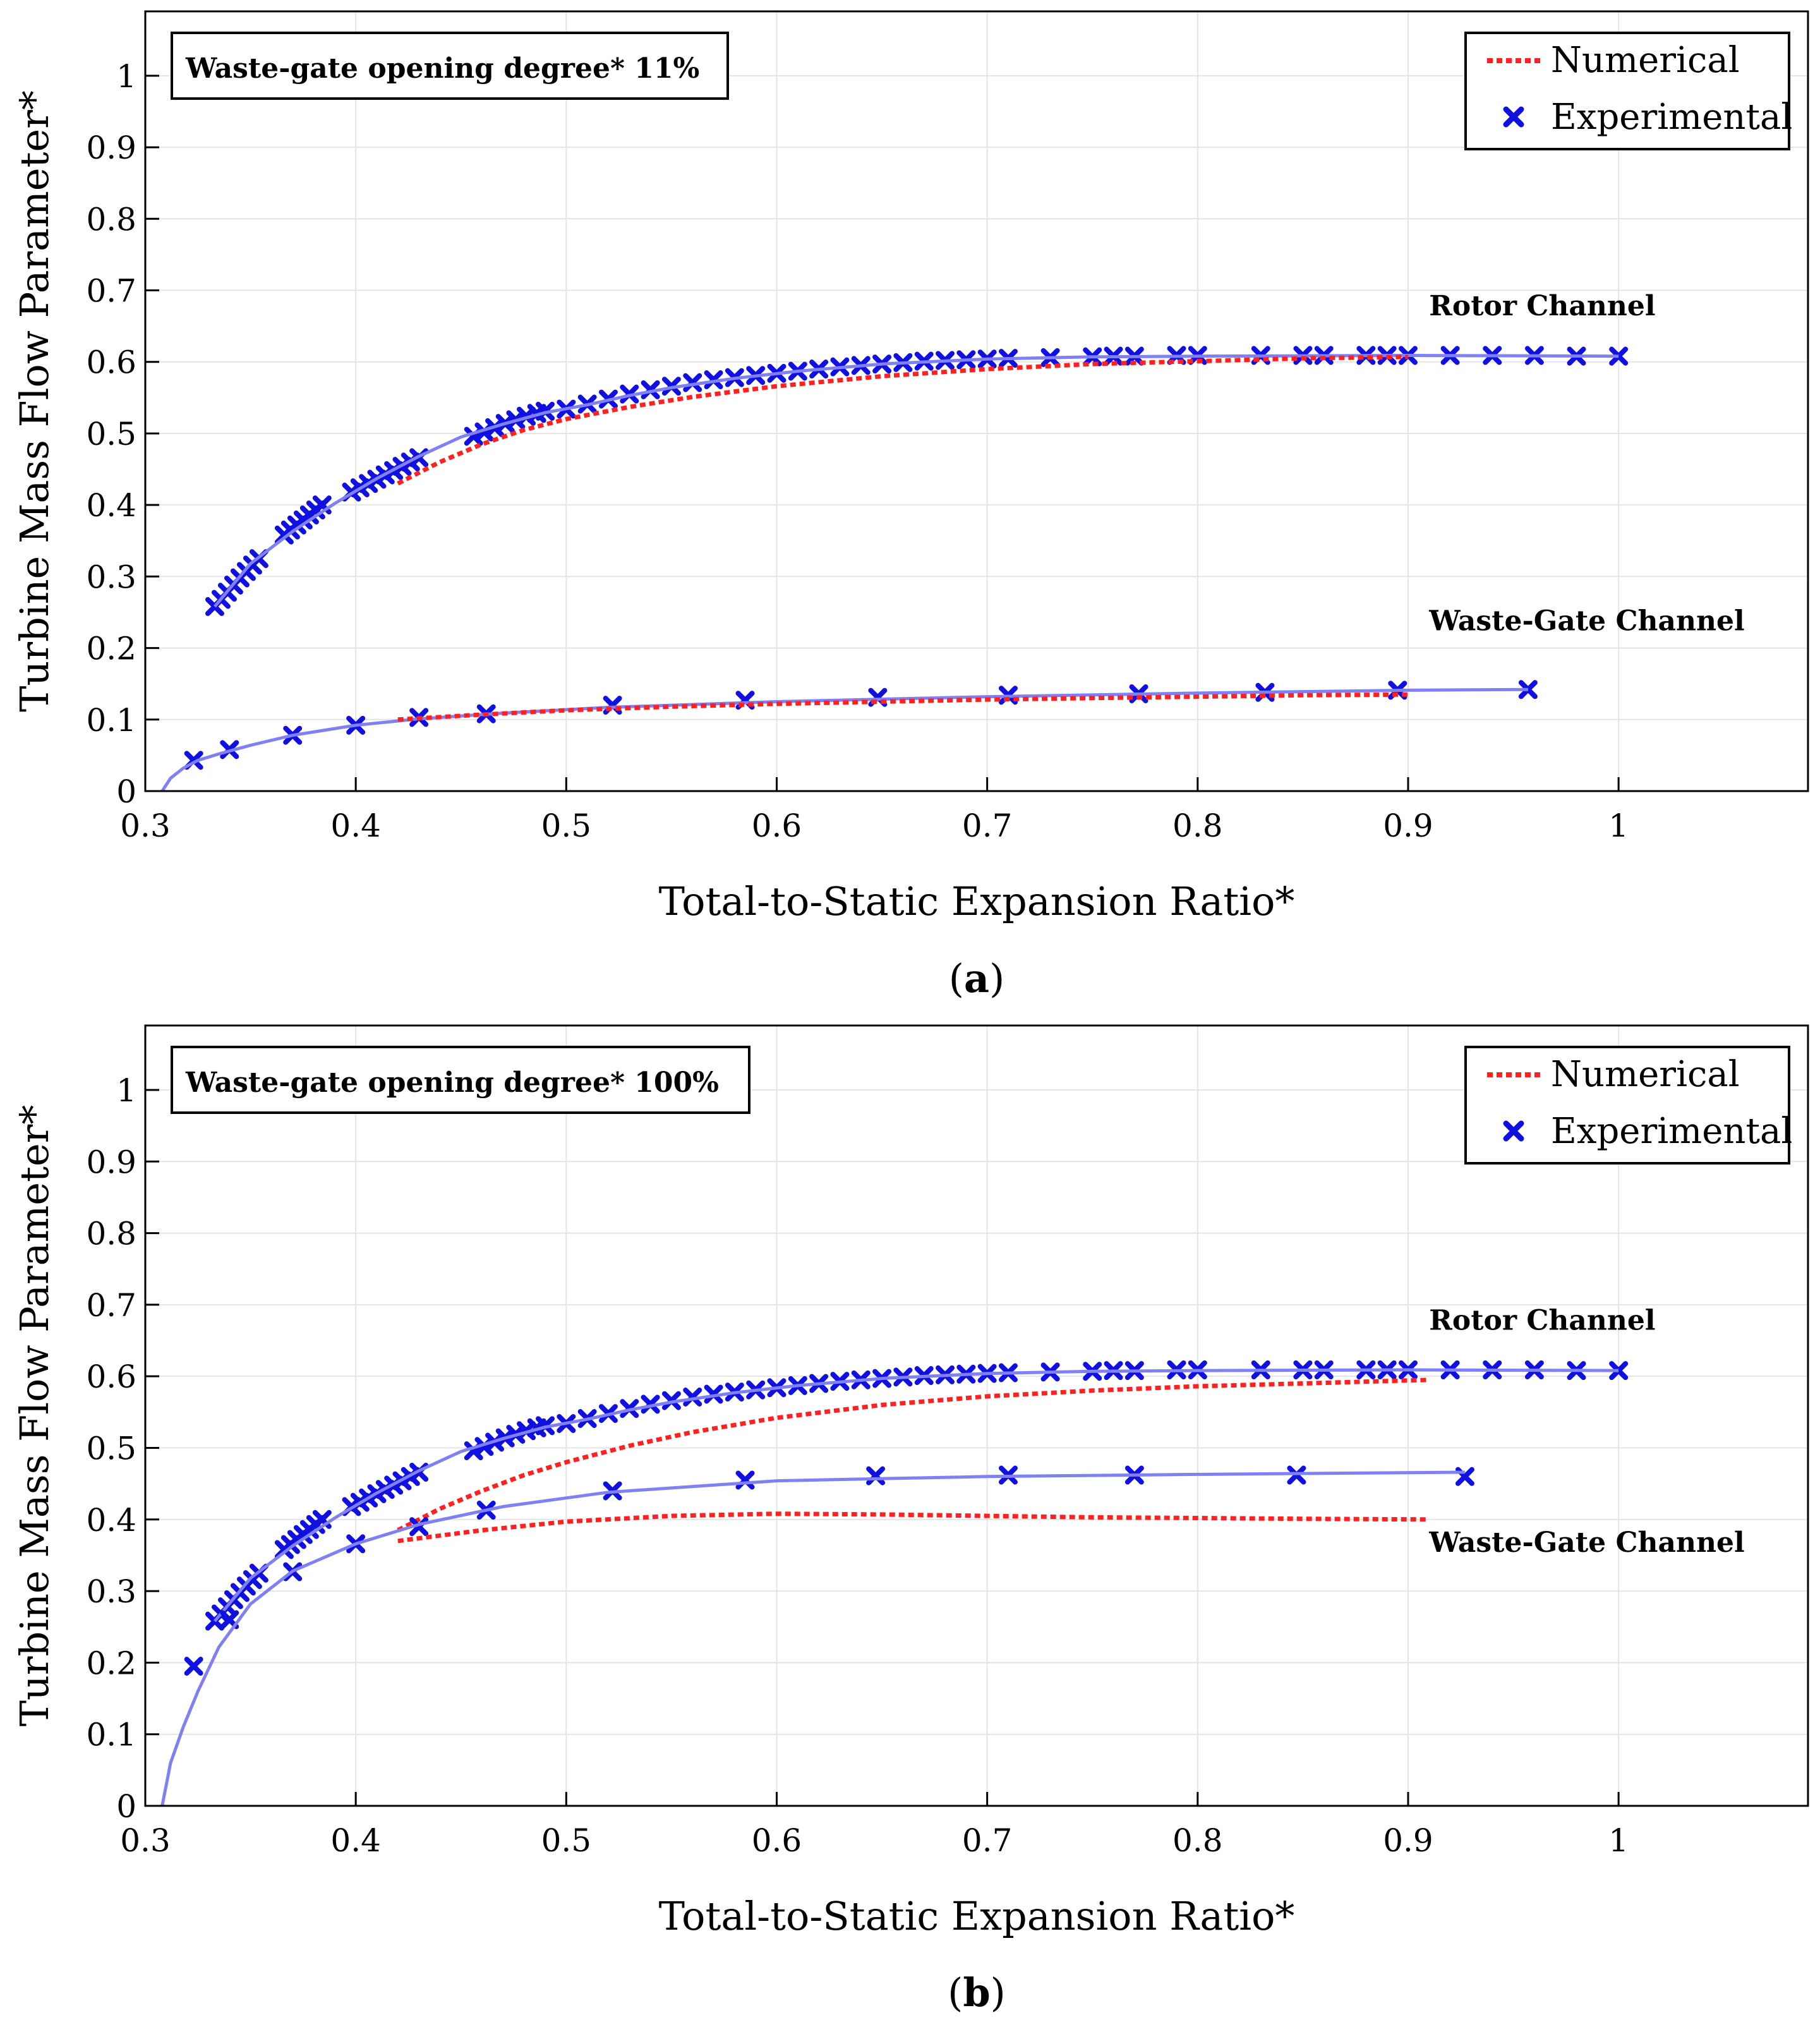 This screenshot has height=2039, width=1820. What do you see at coordinates (111, 1521) in the screenshot?
I see `y-tick-label: 0.4` at bounding box center [111, 1521].